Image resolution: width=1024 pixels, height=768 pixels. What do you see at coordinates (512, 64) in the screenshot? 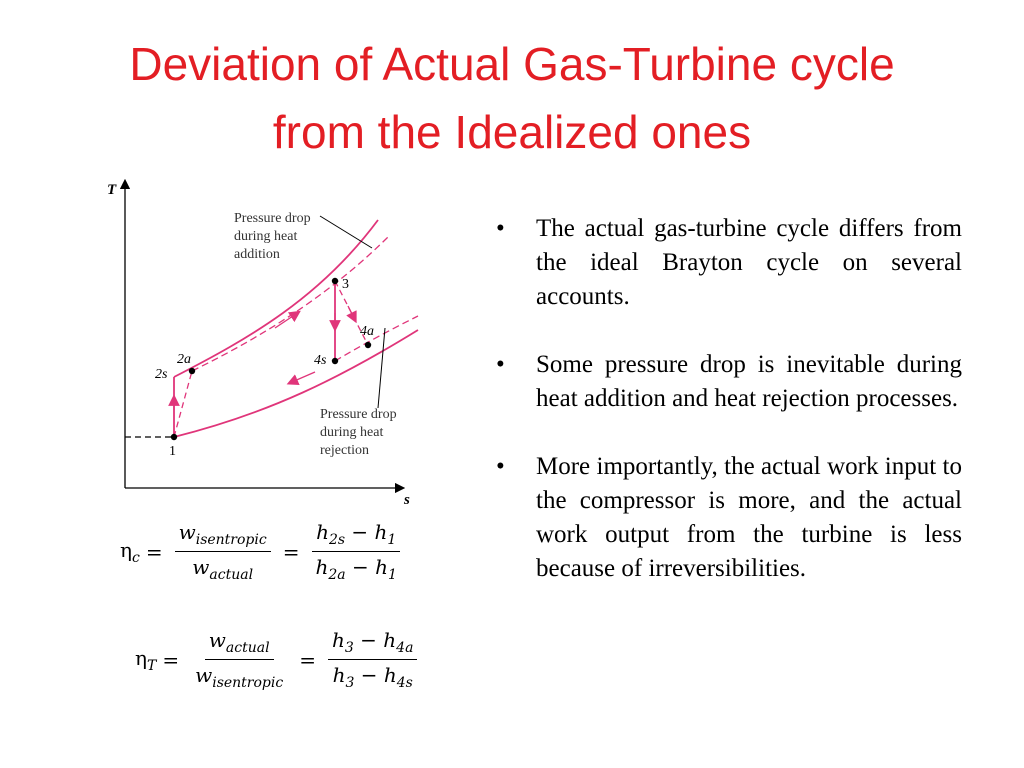
I see `title-line-1: Deviation of Actual Gas-Turbine cycle` at bounding box center [512, 64].